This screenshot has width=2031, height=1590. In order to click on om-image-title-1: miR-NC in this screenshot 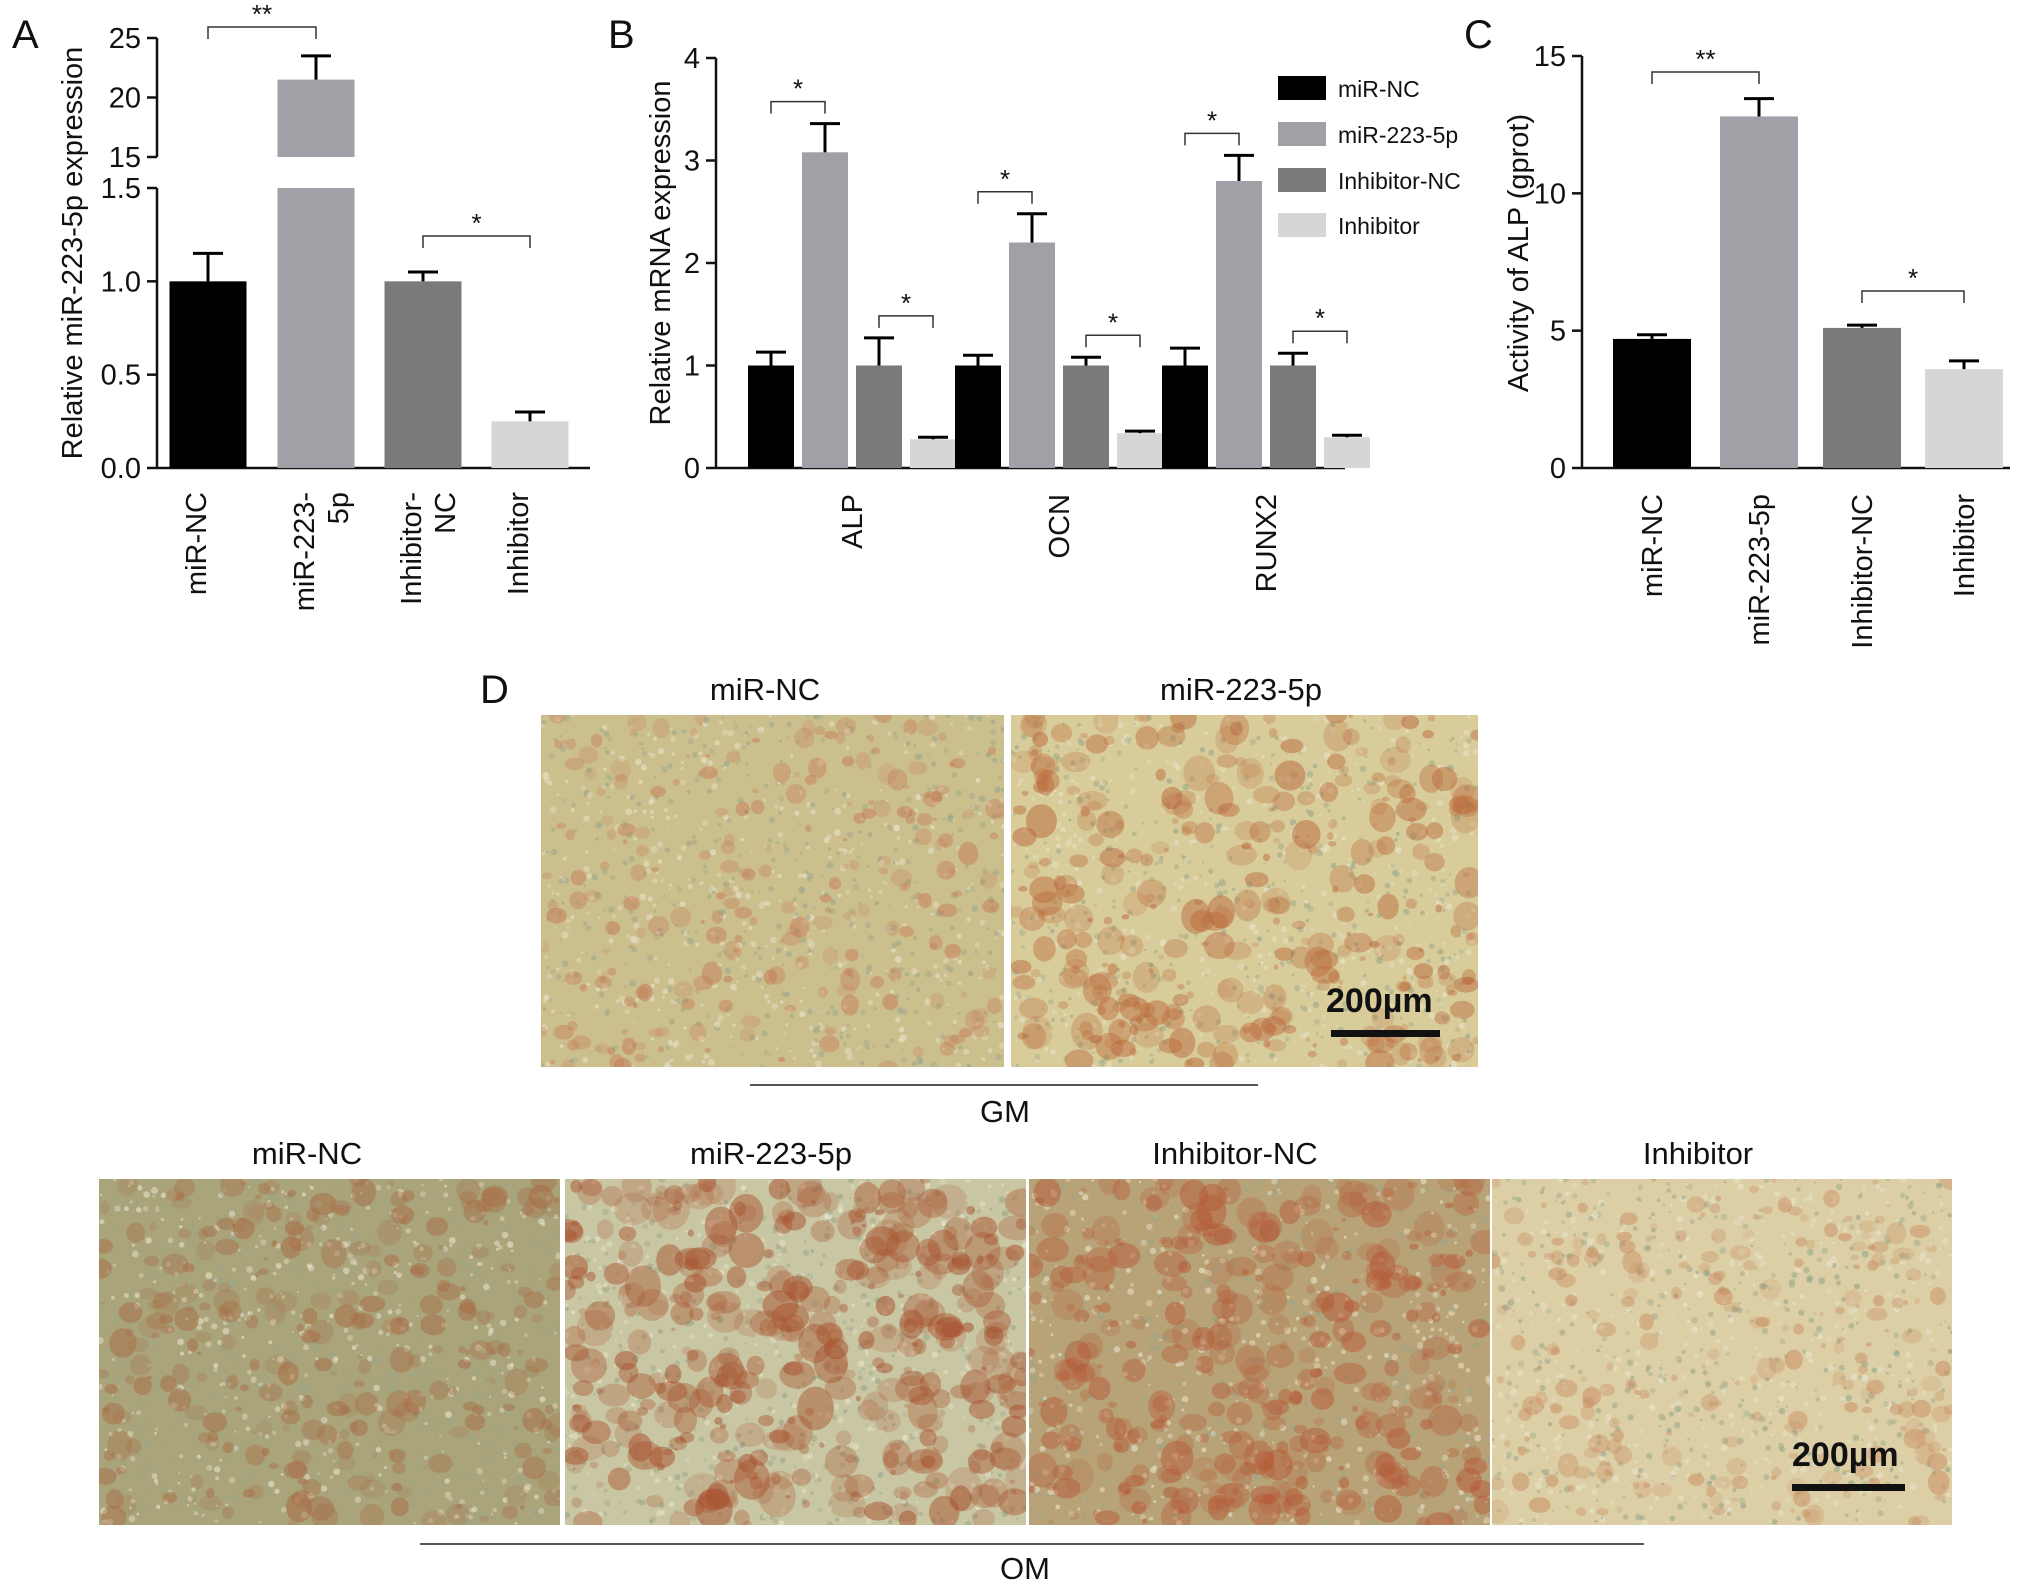, I will do `click(307, 1153)`.